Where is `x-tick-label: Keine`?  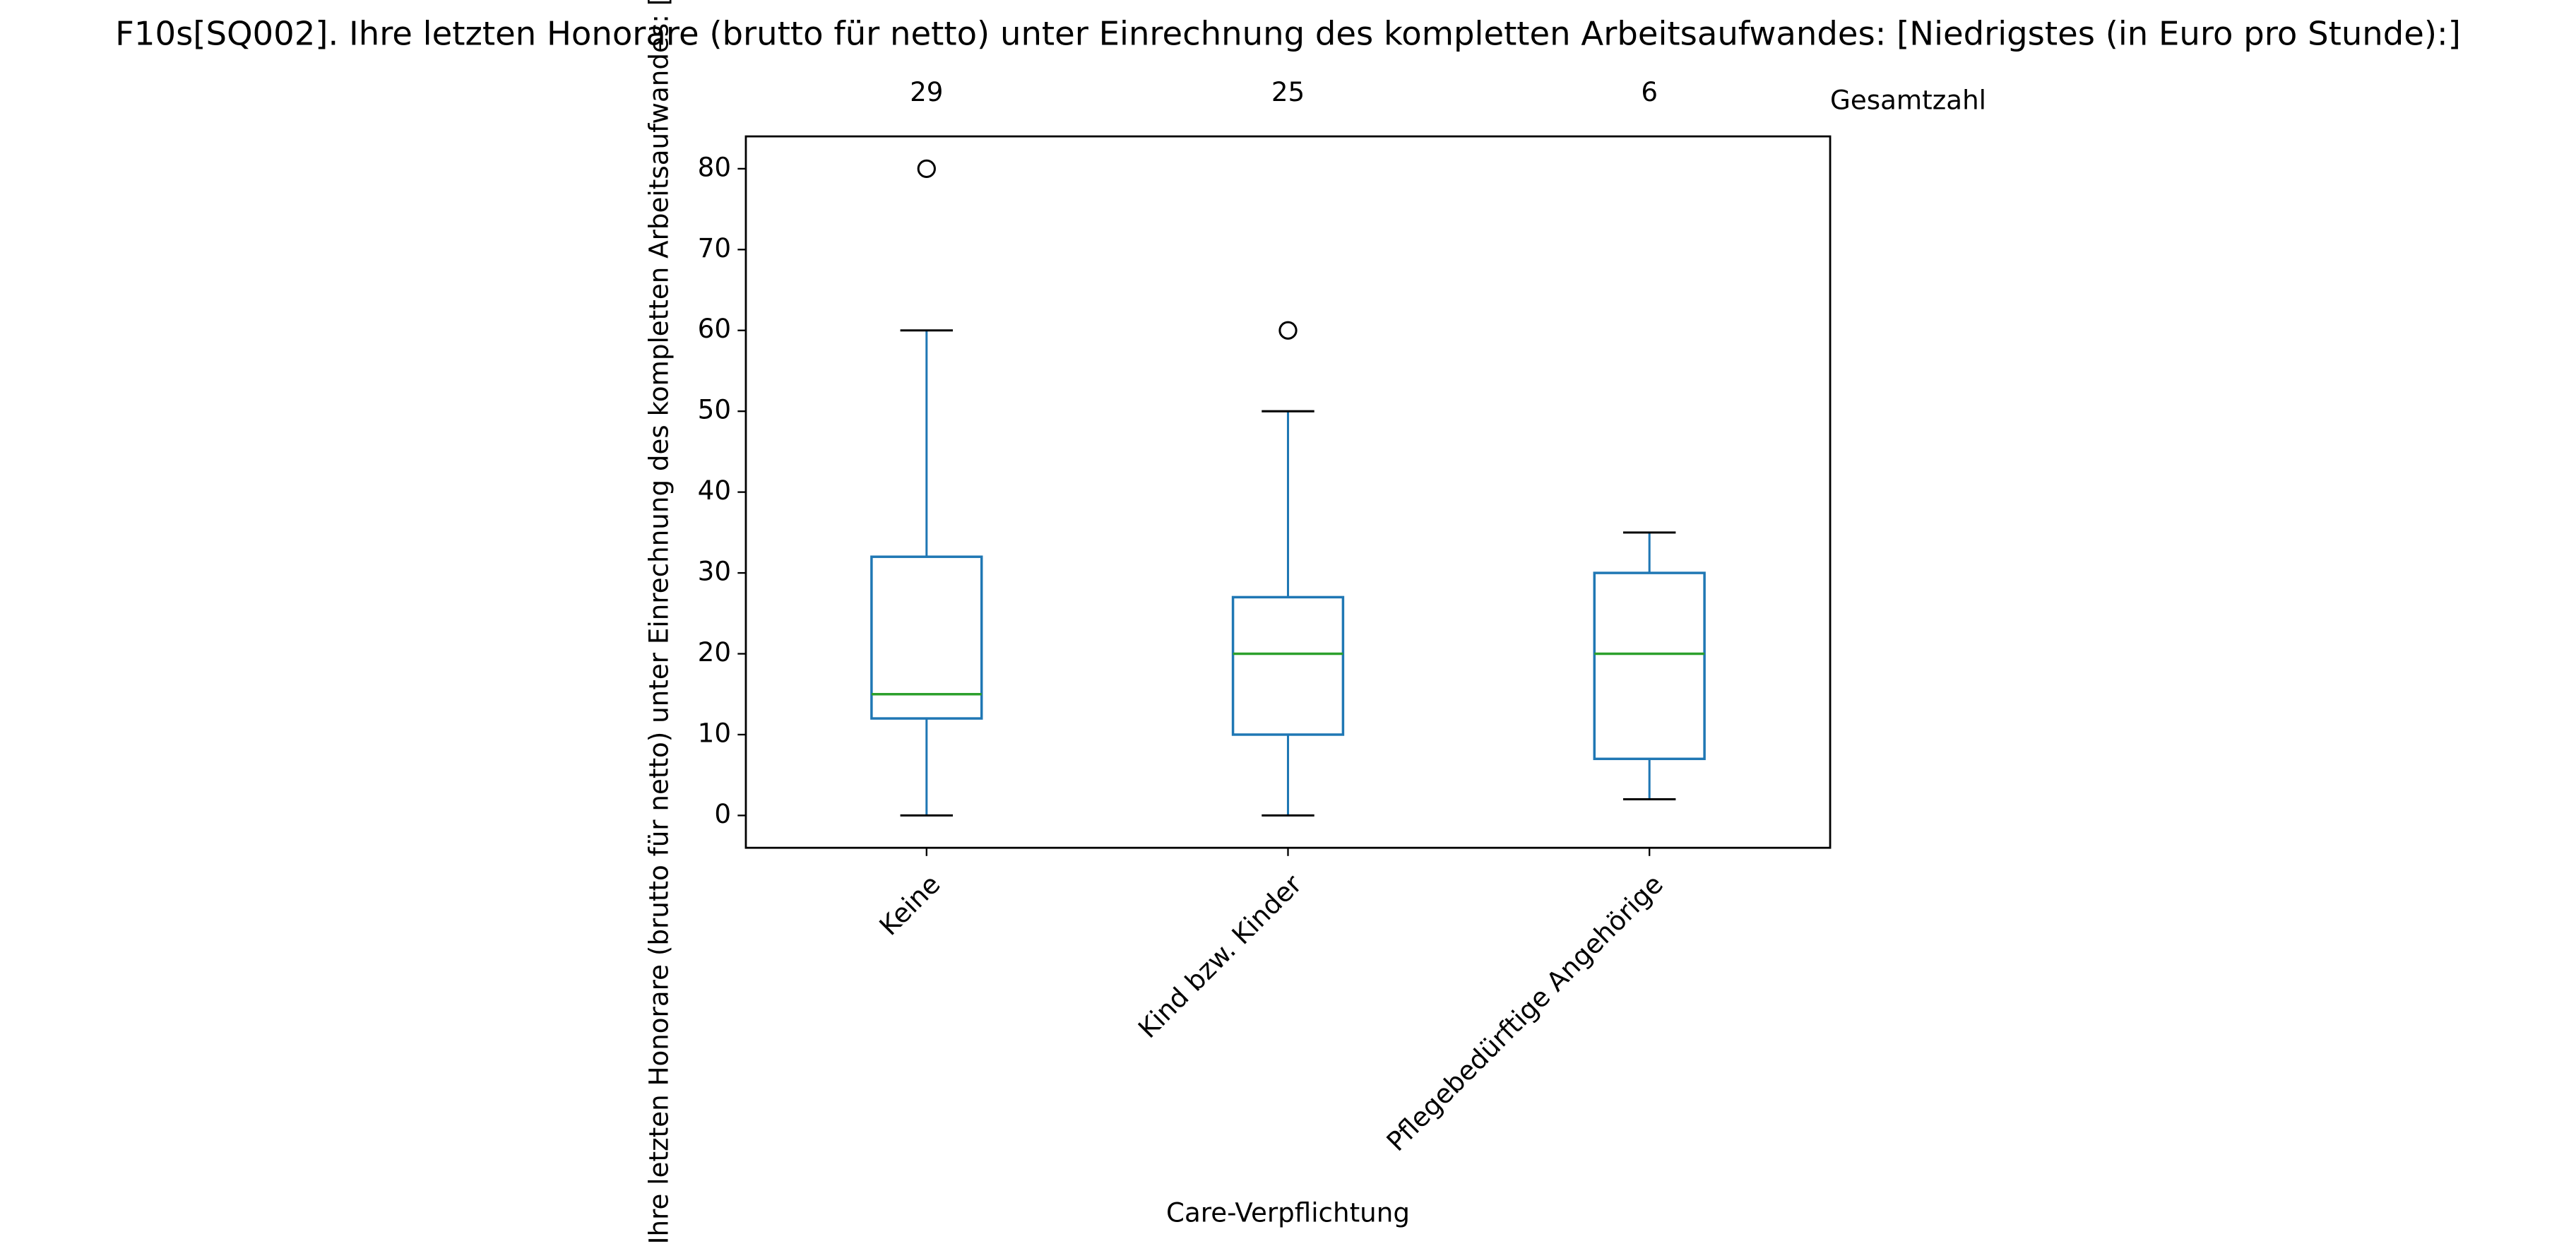 x-tick-label: Keine is located at coordinates (909, 904).